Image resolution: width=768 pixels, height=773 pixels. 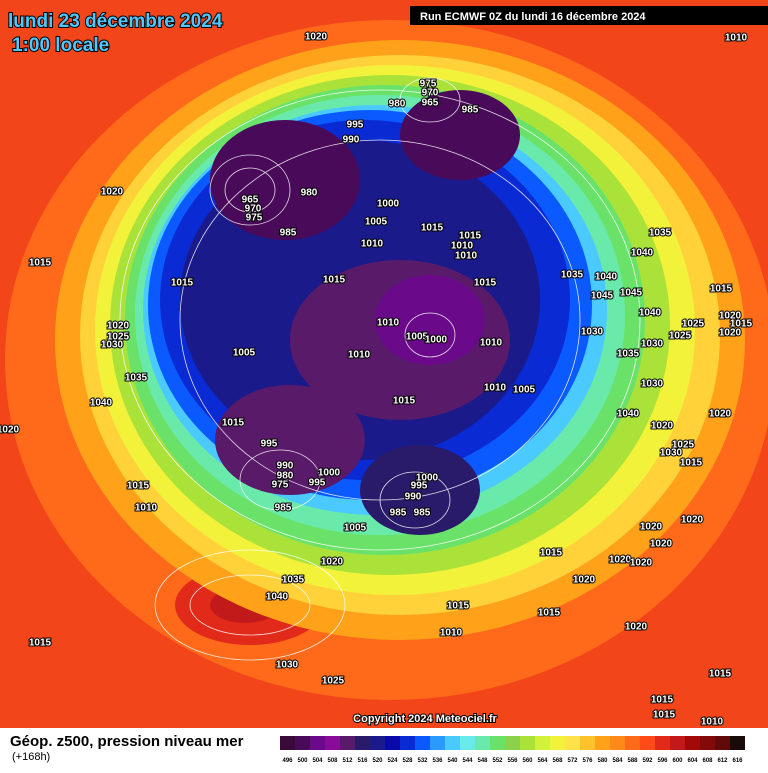 I want to click on scale-label: 592, so click(x=647, y=761).